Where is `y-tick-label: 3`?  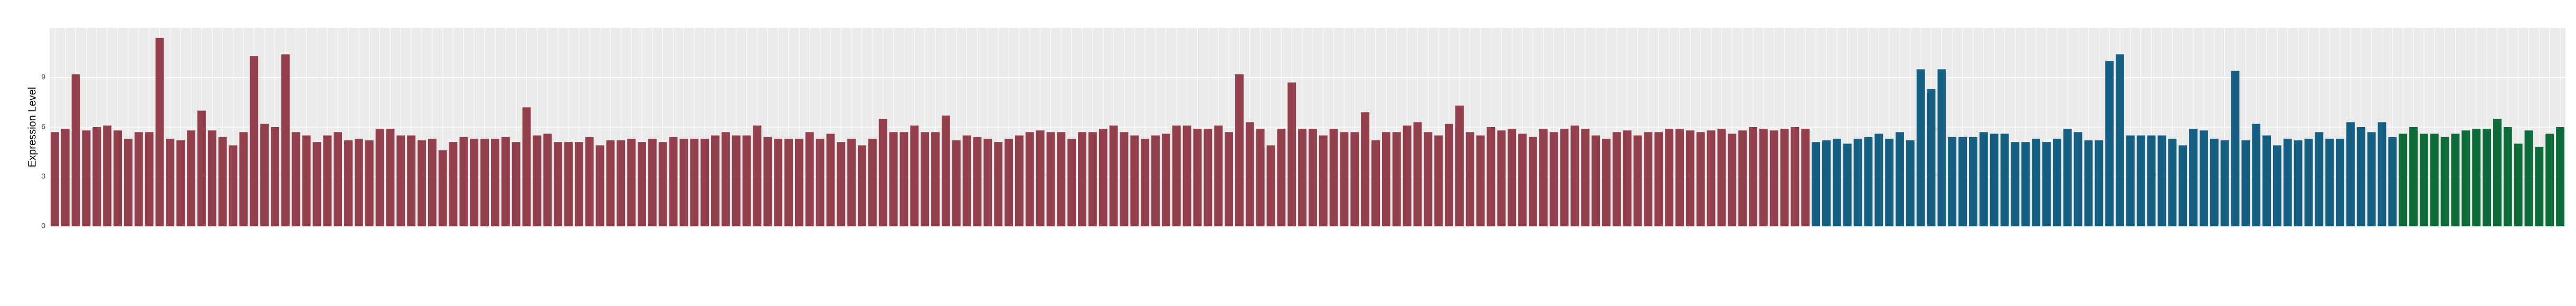 y-tick-label: 3 is located at coordinates (43, 176).